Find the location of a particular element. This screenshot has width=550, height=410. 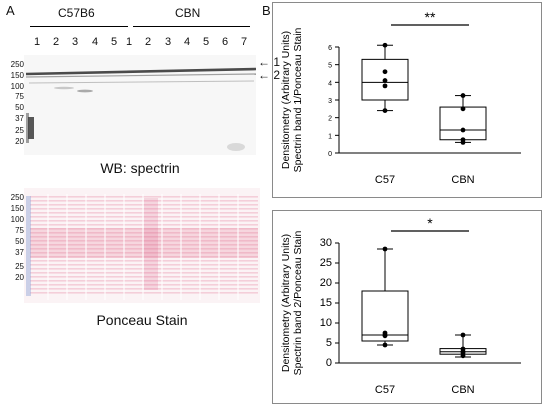

band-2-arrow: ← 2 is located at coordinates (269, 75).